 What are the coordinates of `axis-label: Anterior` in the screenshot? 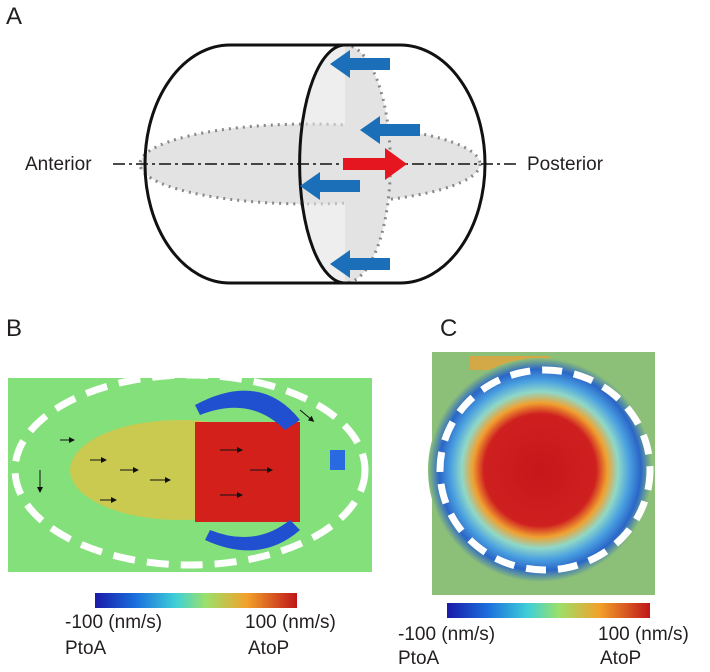 It's located at (58, 164).